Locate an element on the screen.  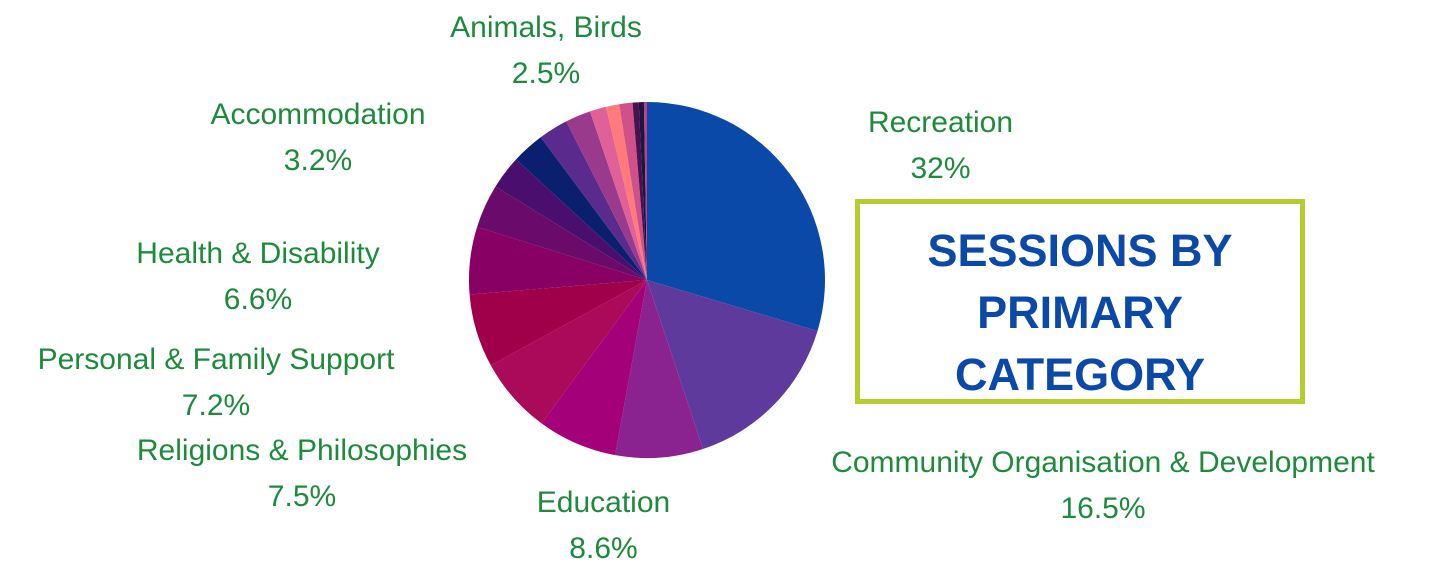
label-personal-family-support: Personal & Family Support 7.2% is located at coordinates (216, 383).